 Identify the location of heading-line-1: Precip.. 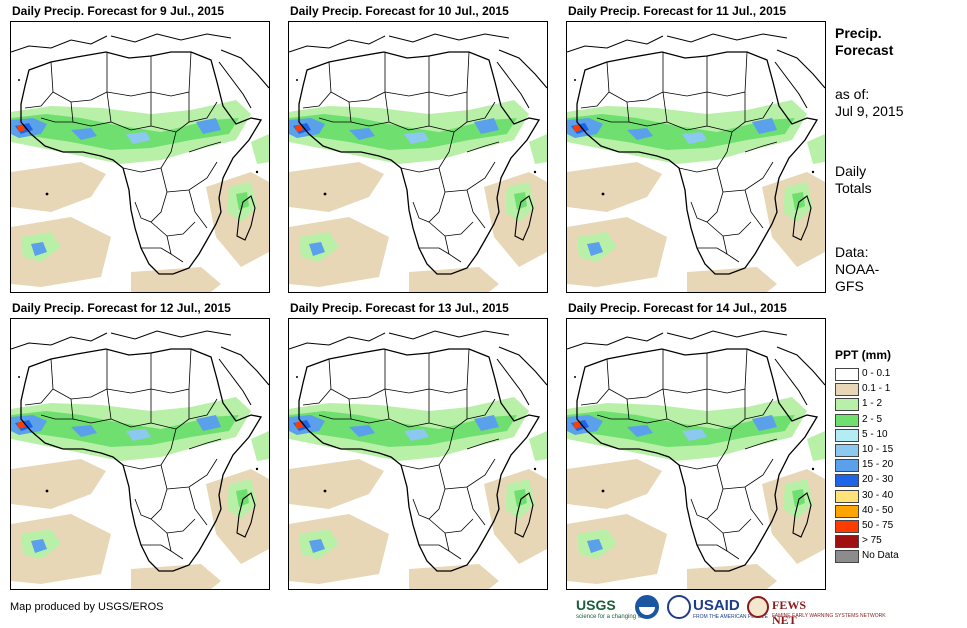
(858, 33).